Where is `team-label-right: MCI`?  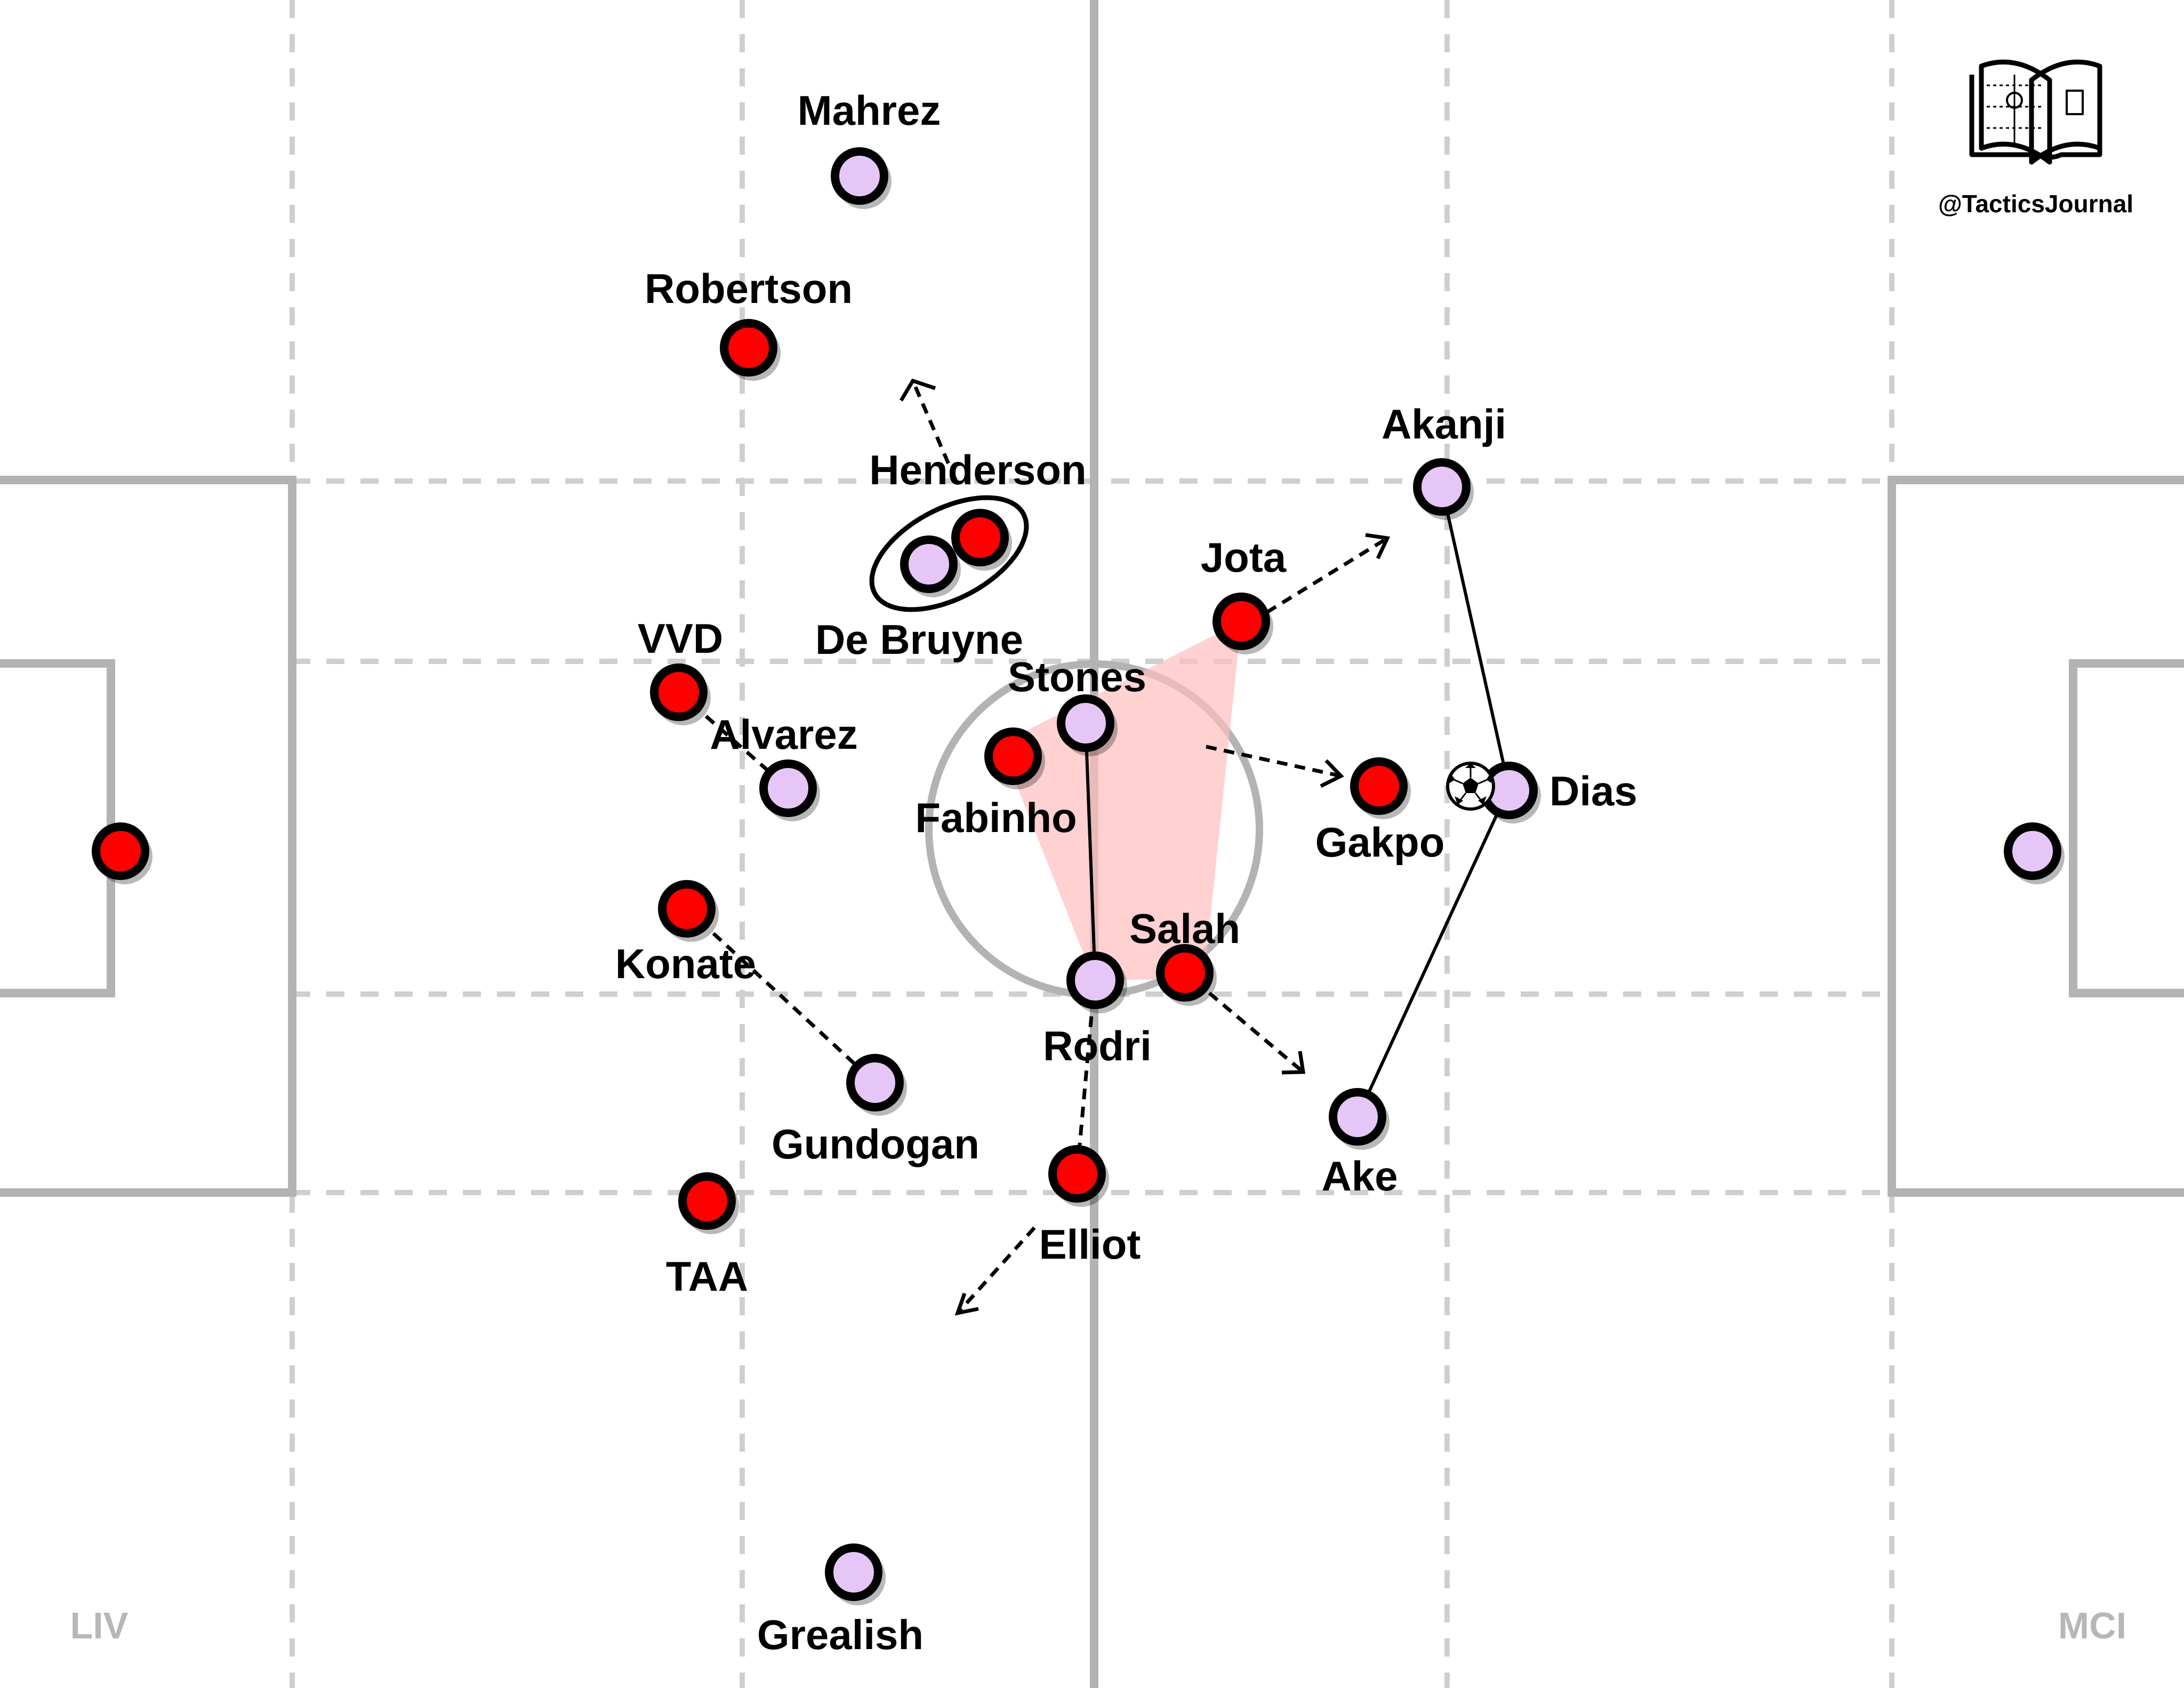
team-label-right: MCI is located at coordinates (2092, 1625).